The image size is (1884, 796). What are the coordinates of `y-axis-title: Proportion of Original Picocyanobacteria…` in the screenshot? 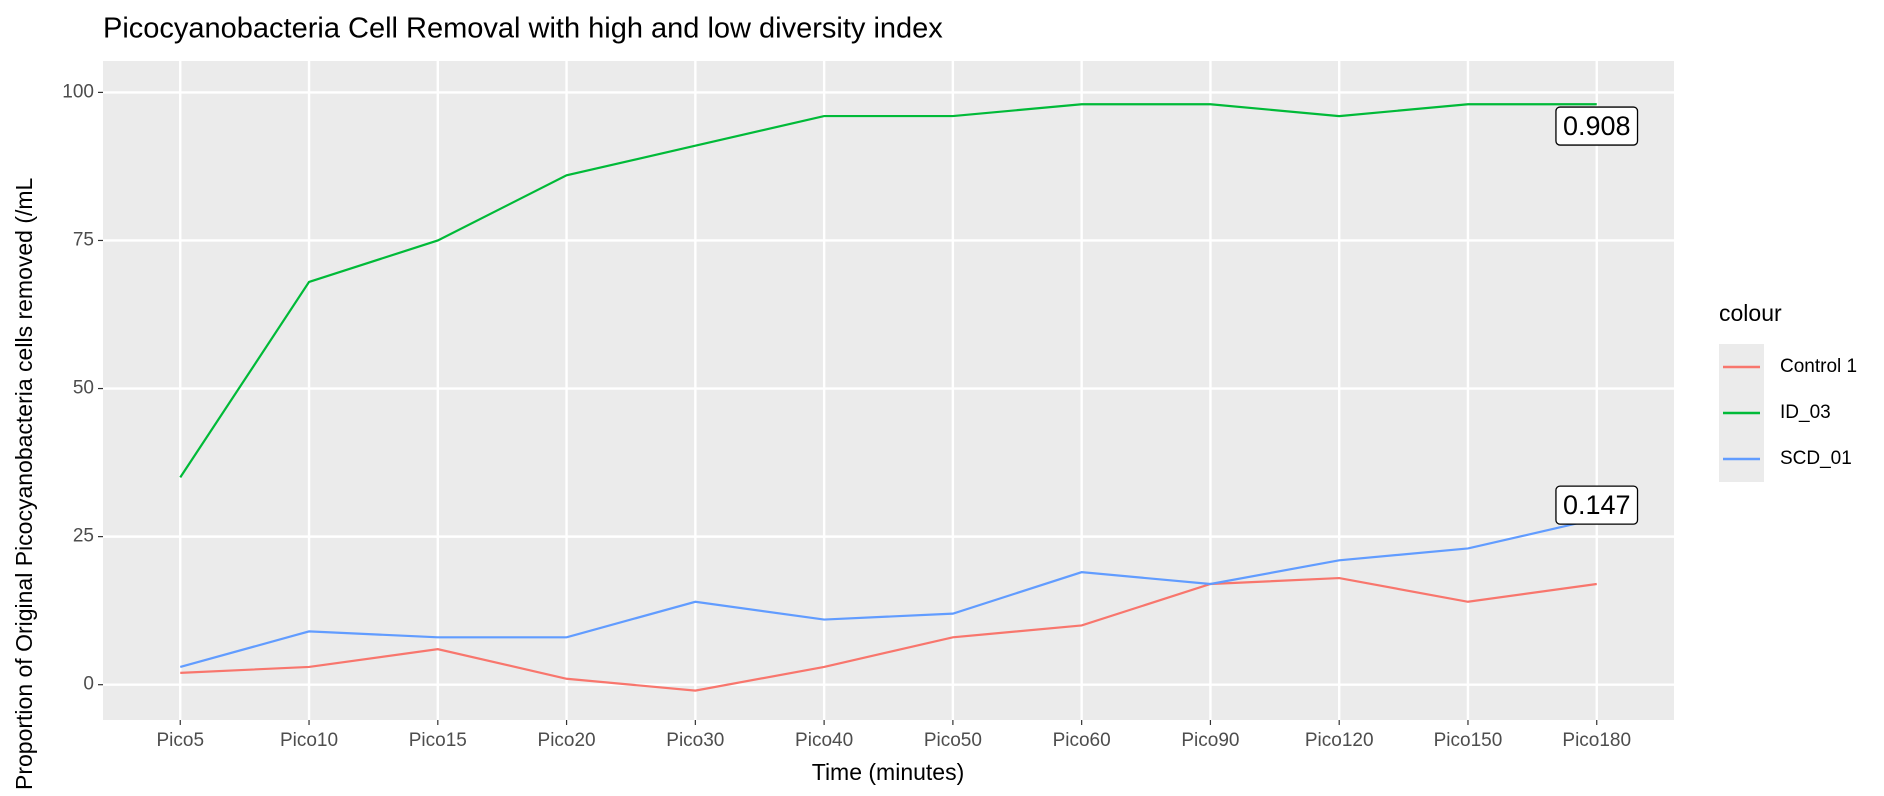 It's located at (24, 483).